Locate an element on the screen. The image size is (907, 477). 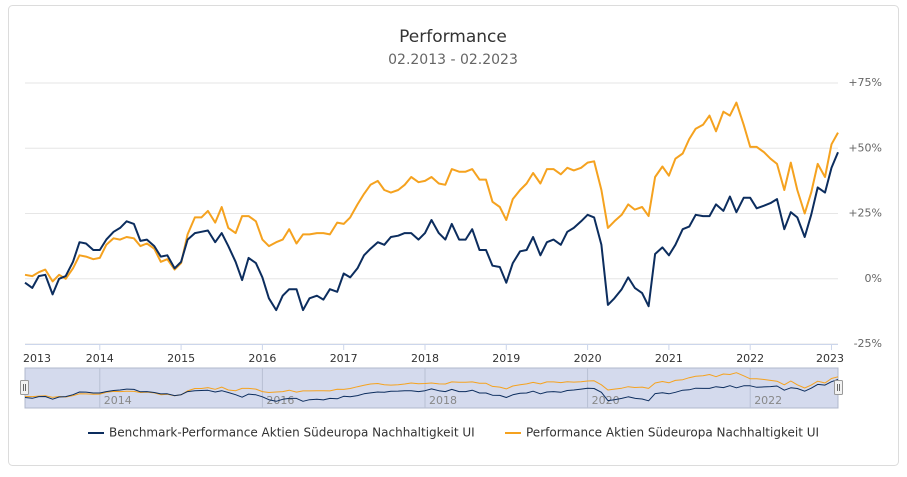
y-tick-label: +25% is located at coordinates (865, 213).